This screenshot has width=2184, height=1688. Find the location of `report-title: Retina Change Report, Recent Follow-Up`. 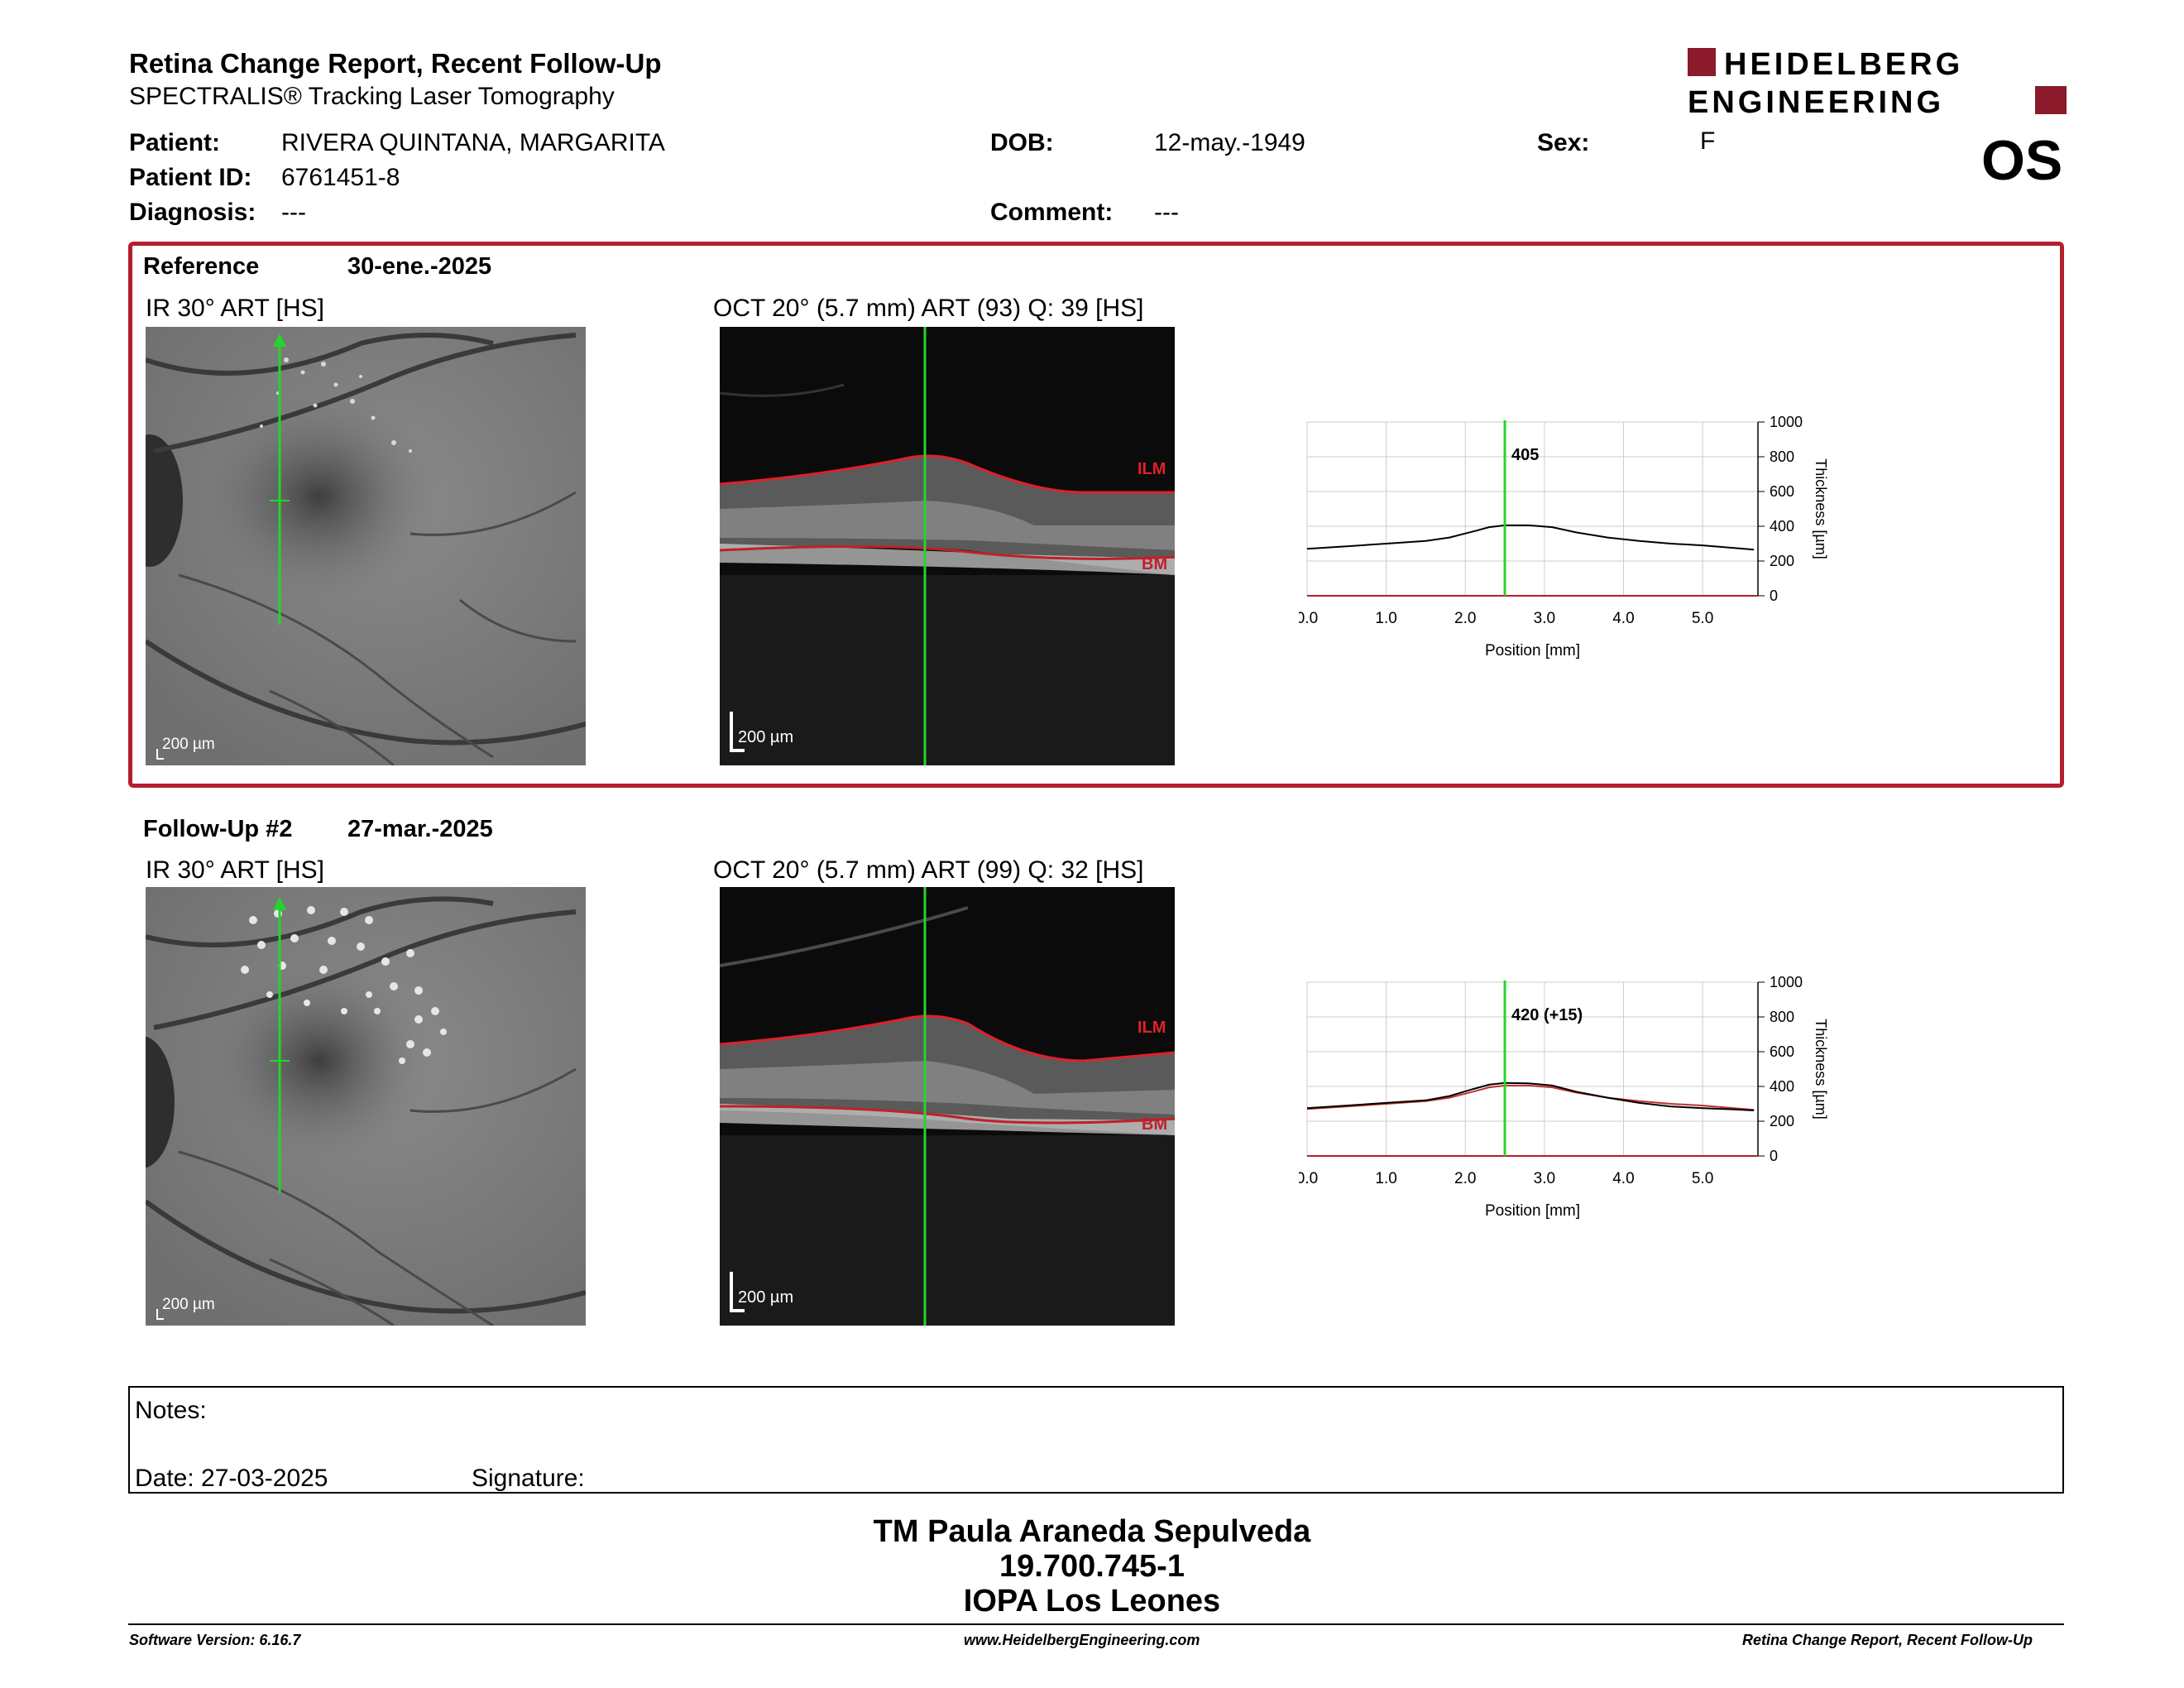

report-title: Retina Change Report, Recent Follow-Up is located at coordinates (395, 63).